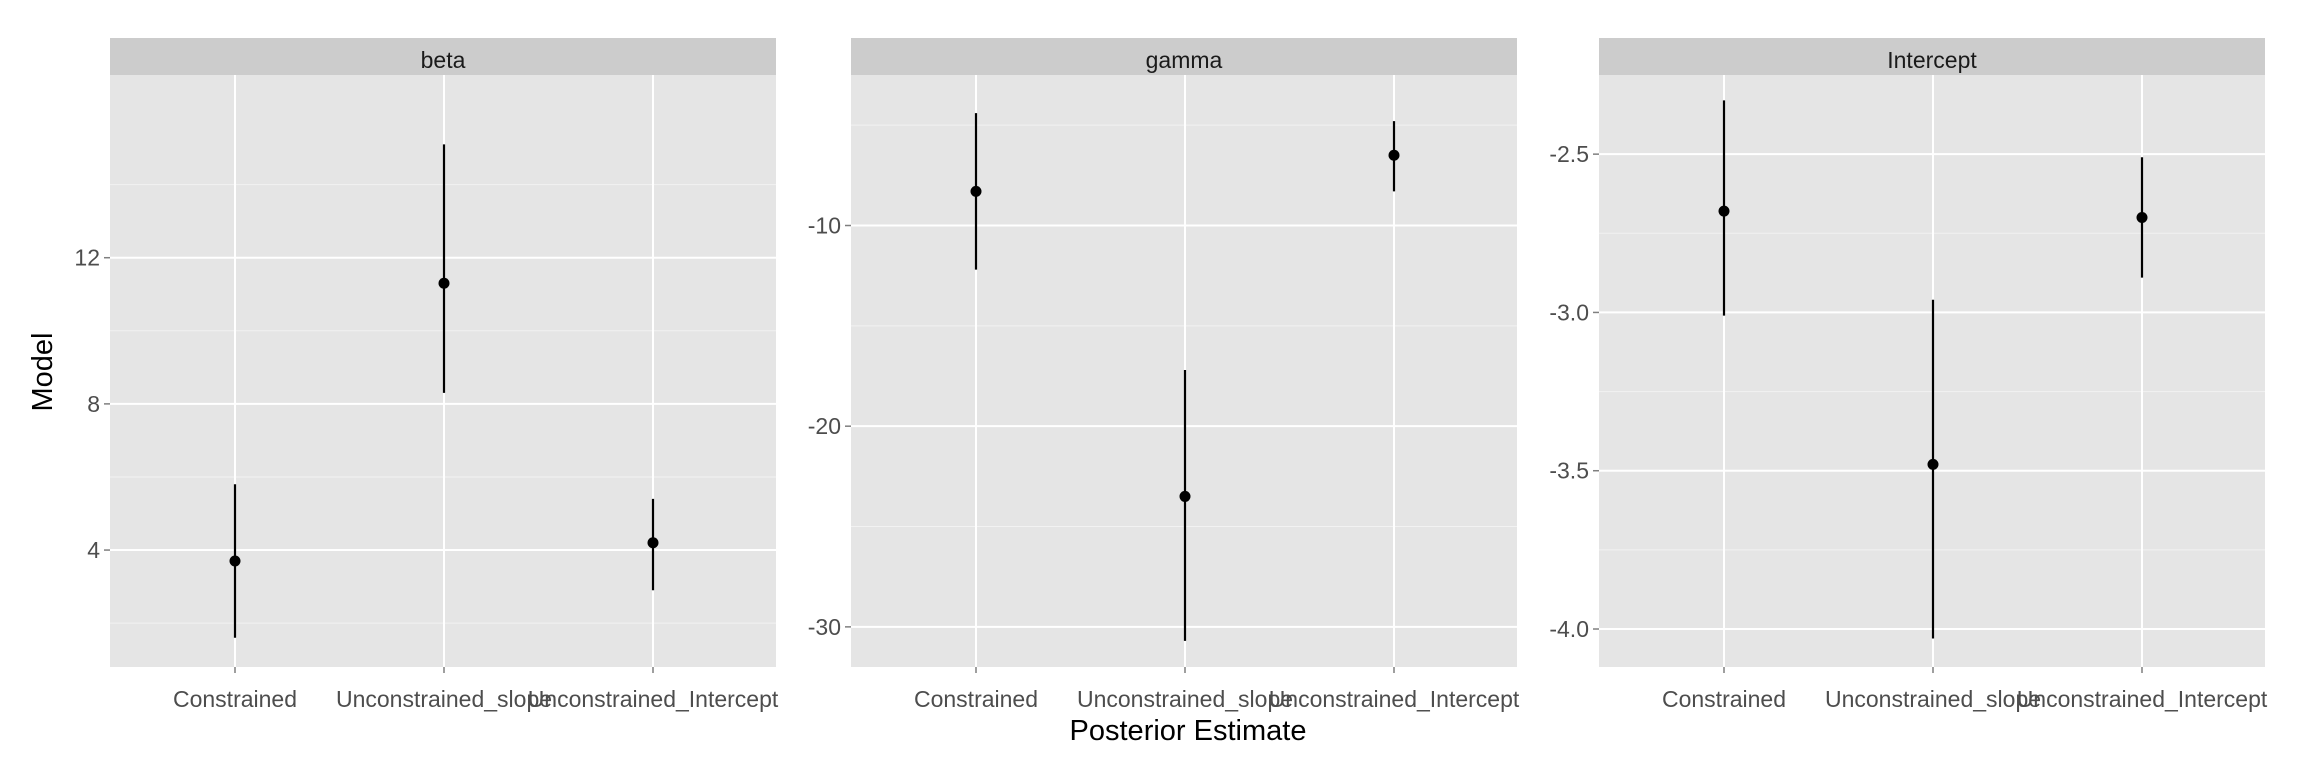 This screenshot has height=768, width=2304. I want to click on facet-strip-label: beta, so click(443, 60).